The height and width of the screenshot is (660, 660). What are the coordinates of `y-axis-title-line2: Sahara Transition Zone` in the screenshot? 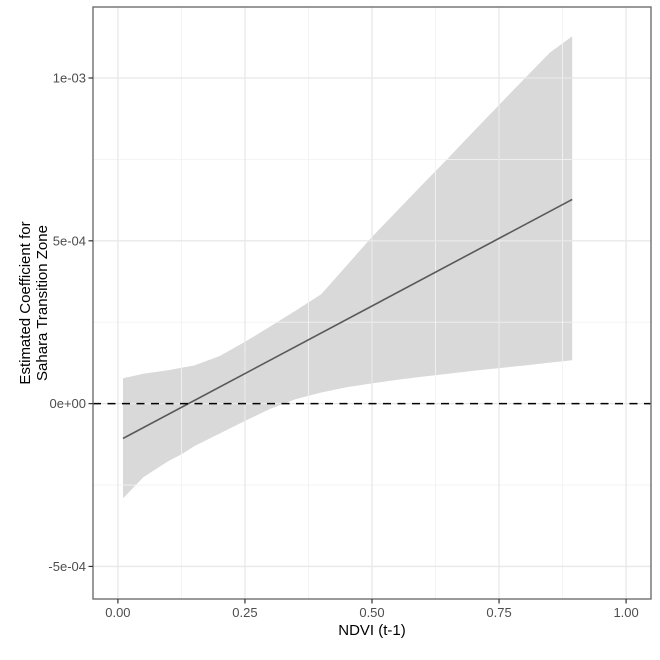 It's located at (42, 303).